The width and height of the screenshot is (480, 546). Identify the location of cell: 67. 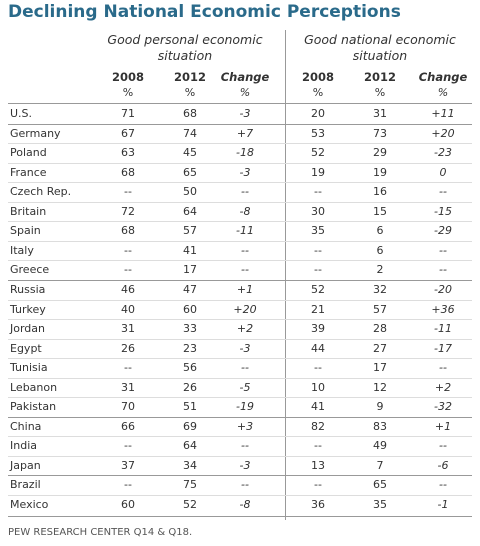
(128, 133).